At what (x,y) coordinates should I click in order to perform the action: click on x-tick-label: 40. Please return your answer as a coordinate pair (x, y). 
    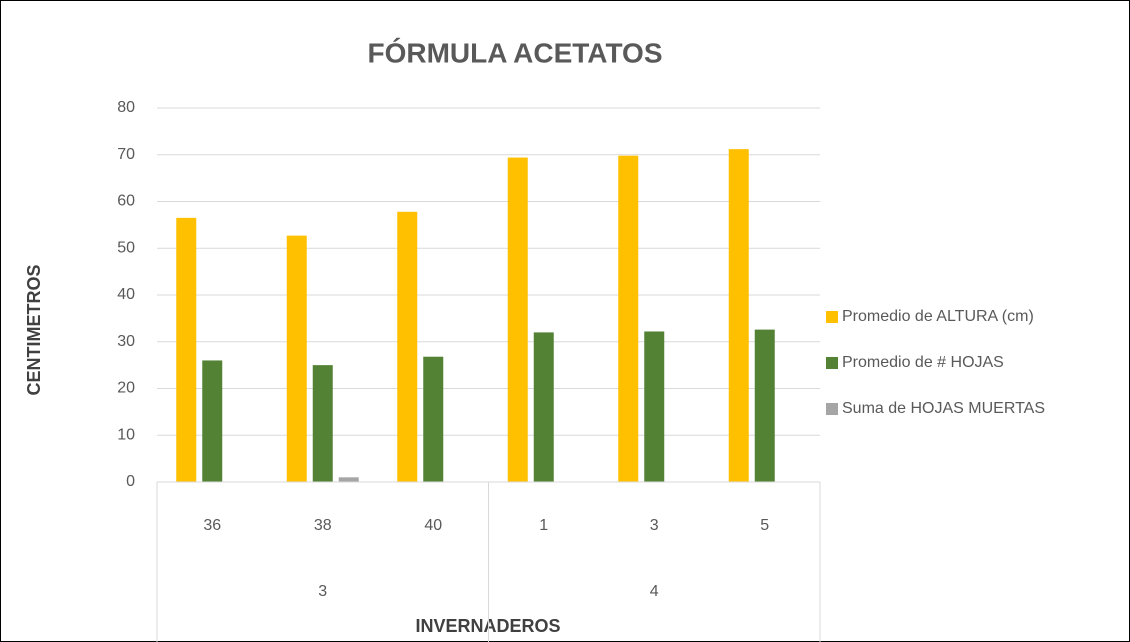
    Looking at the image, I should click on (433, 525).